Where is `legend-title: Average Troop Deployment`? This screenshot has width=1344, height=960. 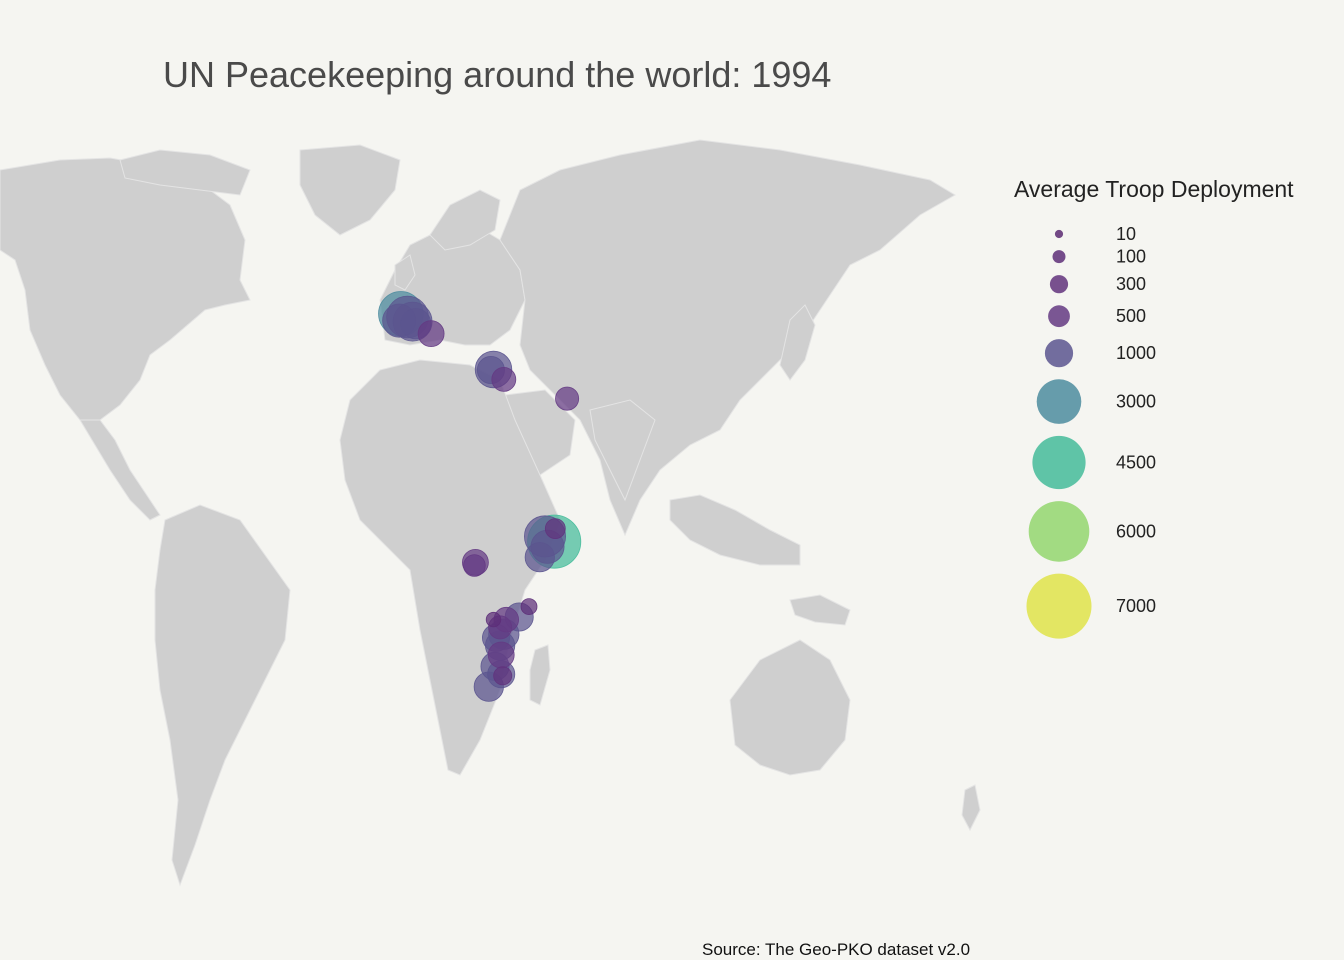
legend-title: Average Troop Deployment is located at coordinates (1154, 189).